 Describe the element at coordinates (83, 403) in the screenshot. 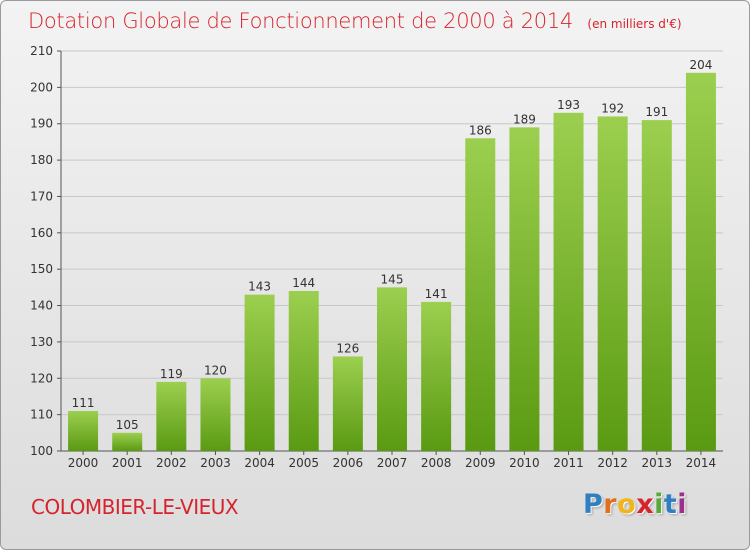

I see `data-label: 111` at that location.